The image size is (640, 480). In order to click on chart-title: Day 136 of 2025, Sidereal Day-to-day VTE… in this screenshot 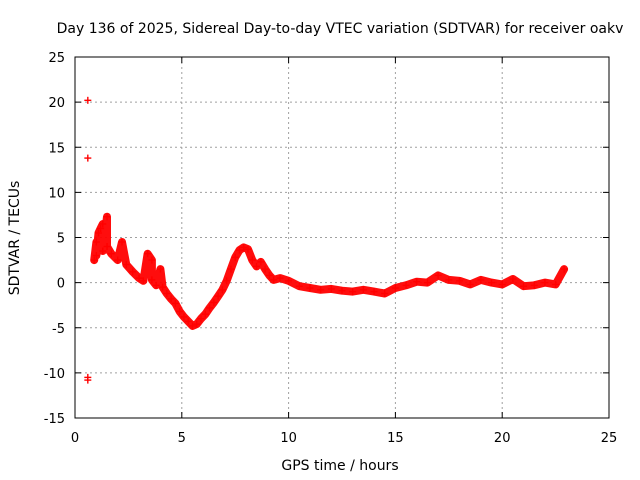, I will do `click(340, 29)`.